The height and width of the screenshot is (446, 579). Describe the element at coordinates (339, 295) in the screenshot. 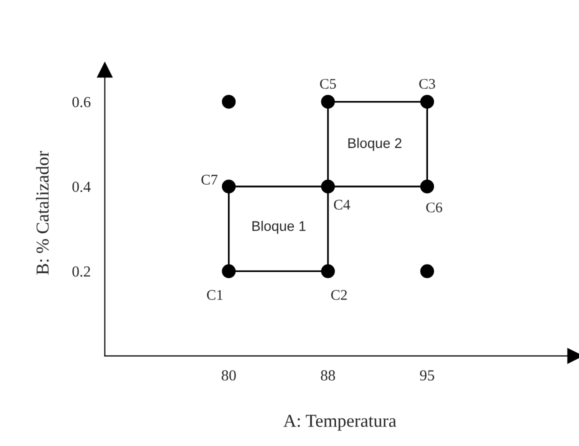

I see `annotation: C2` at that location.